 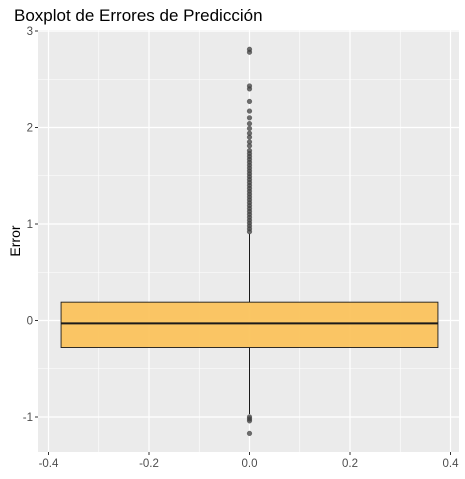 I want to click on x-tick-label: 0.0, so click(x=250, y=464).